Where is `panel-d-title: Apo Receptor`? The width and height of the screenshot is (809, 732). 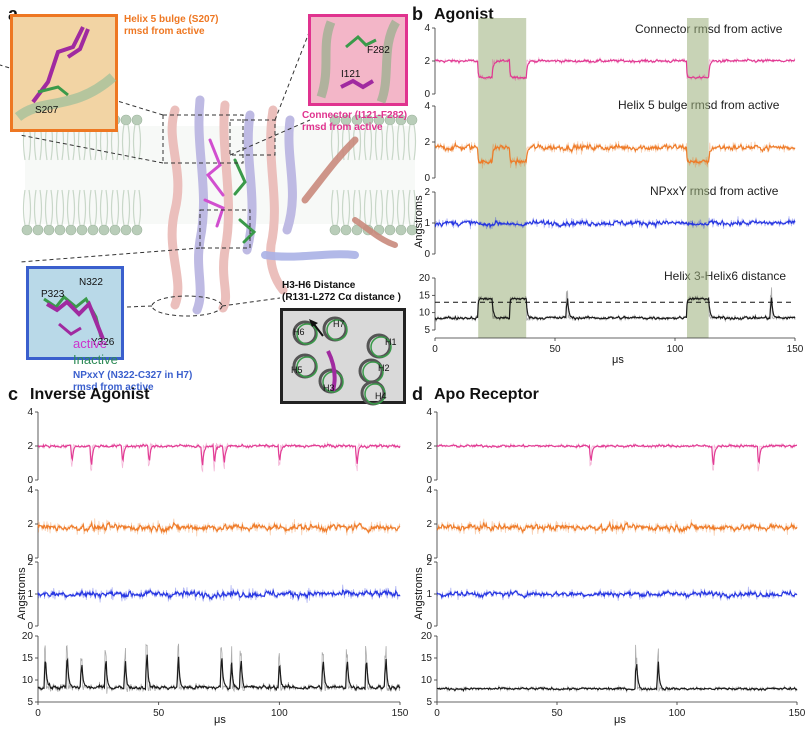
panel-d-title: Apo Receptor is located at coordinates (486, 394).